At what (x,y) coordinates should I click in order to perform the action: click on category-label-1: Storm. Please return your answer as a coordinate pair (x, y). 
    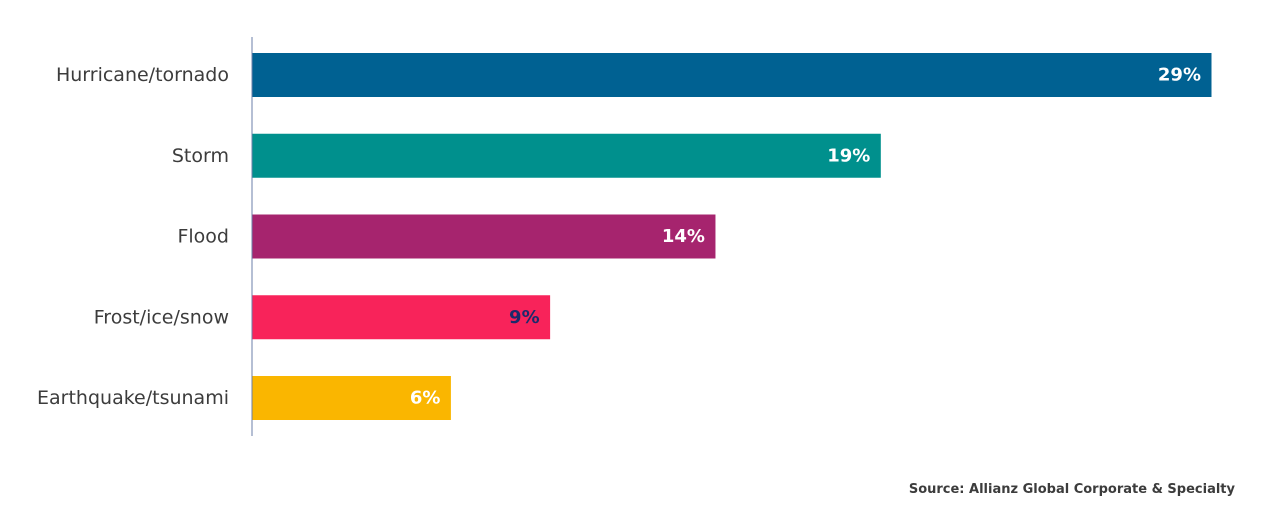
    Looking at the image, I should click on (200, 156).